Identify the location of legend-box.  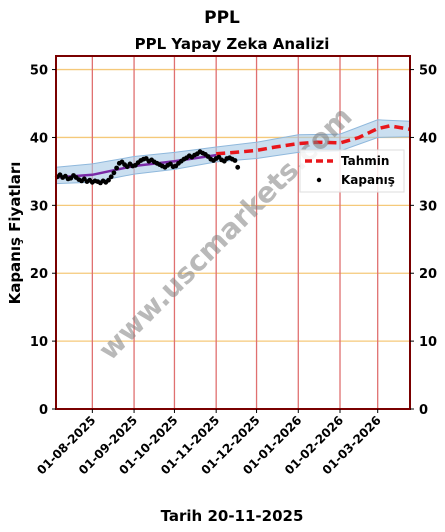
(352, 171).